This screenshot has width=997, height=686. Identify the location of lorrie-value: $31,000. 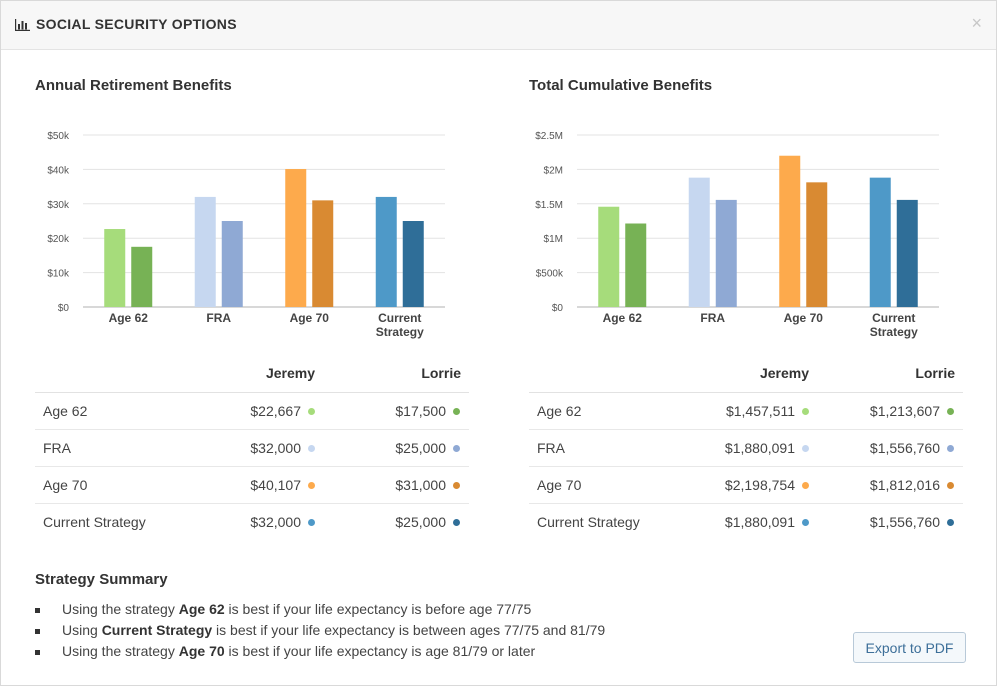
(420, 485).